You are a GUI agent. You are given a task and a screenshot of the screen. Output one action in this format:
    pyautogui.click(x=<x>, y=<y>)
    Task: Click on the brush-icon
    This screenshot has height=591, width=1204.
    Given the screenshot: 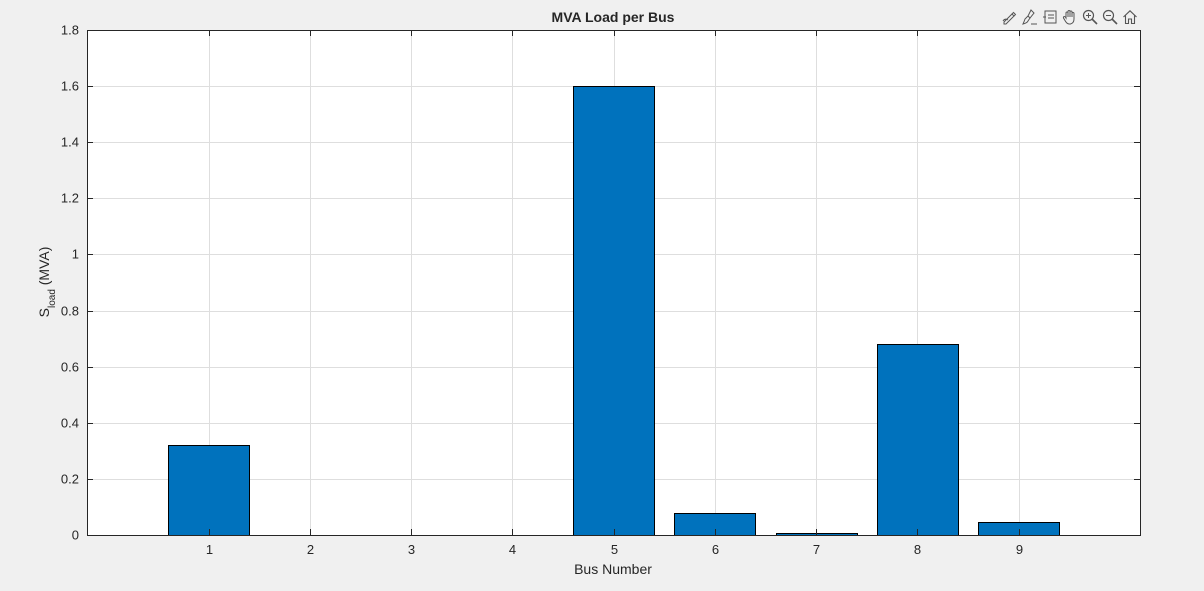 What is the action you would take?
    pyautogui.click(x=1029, y=17)
    